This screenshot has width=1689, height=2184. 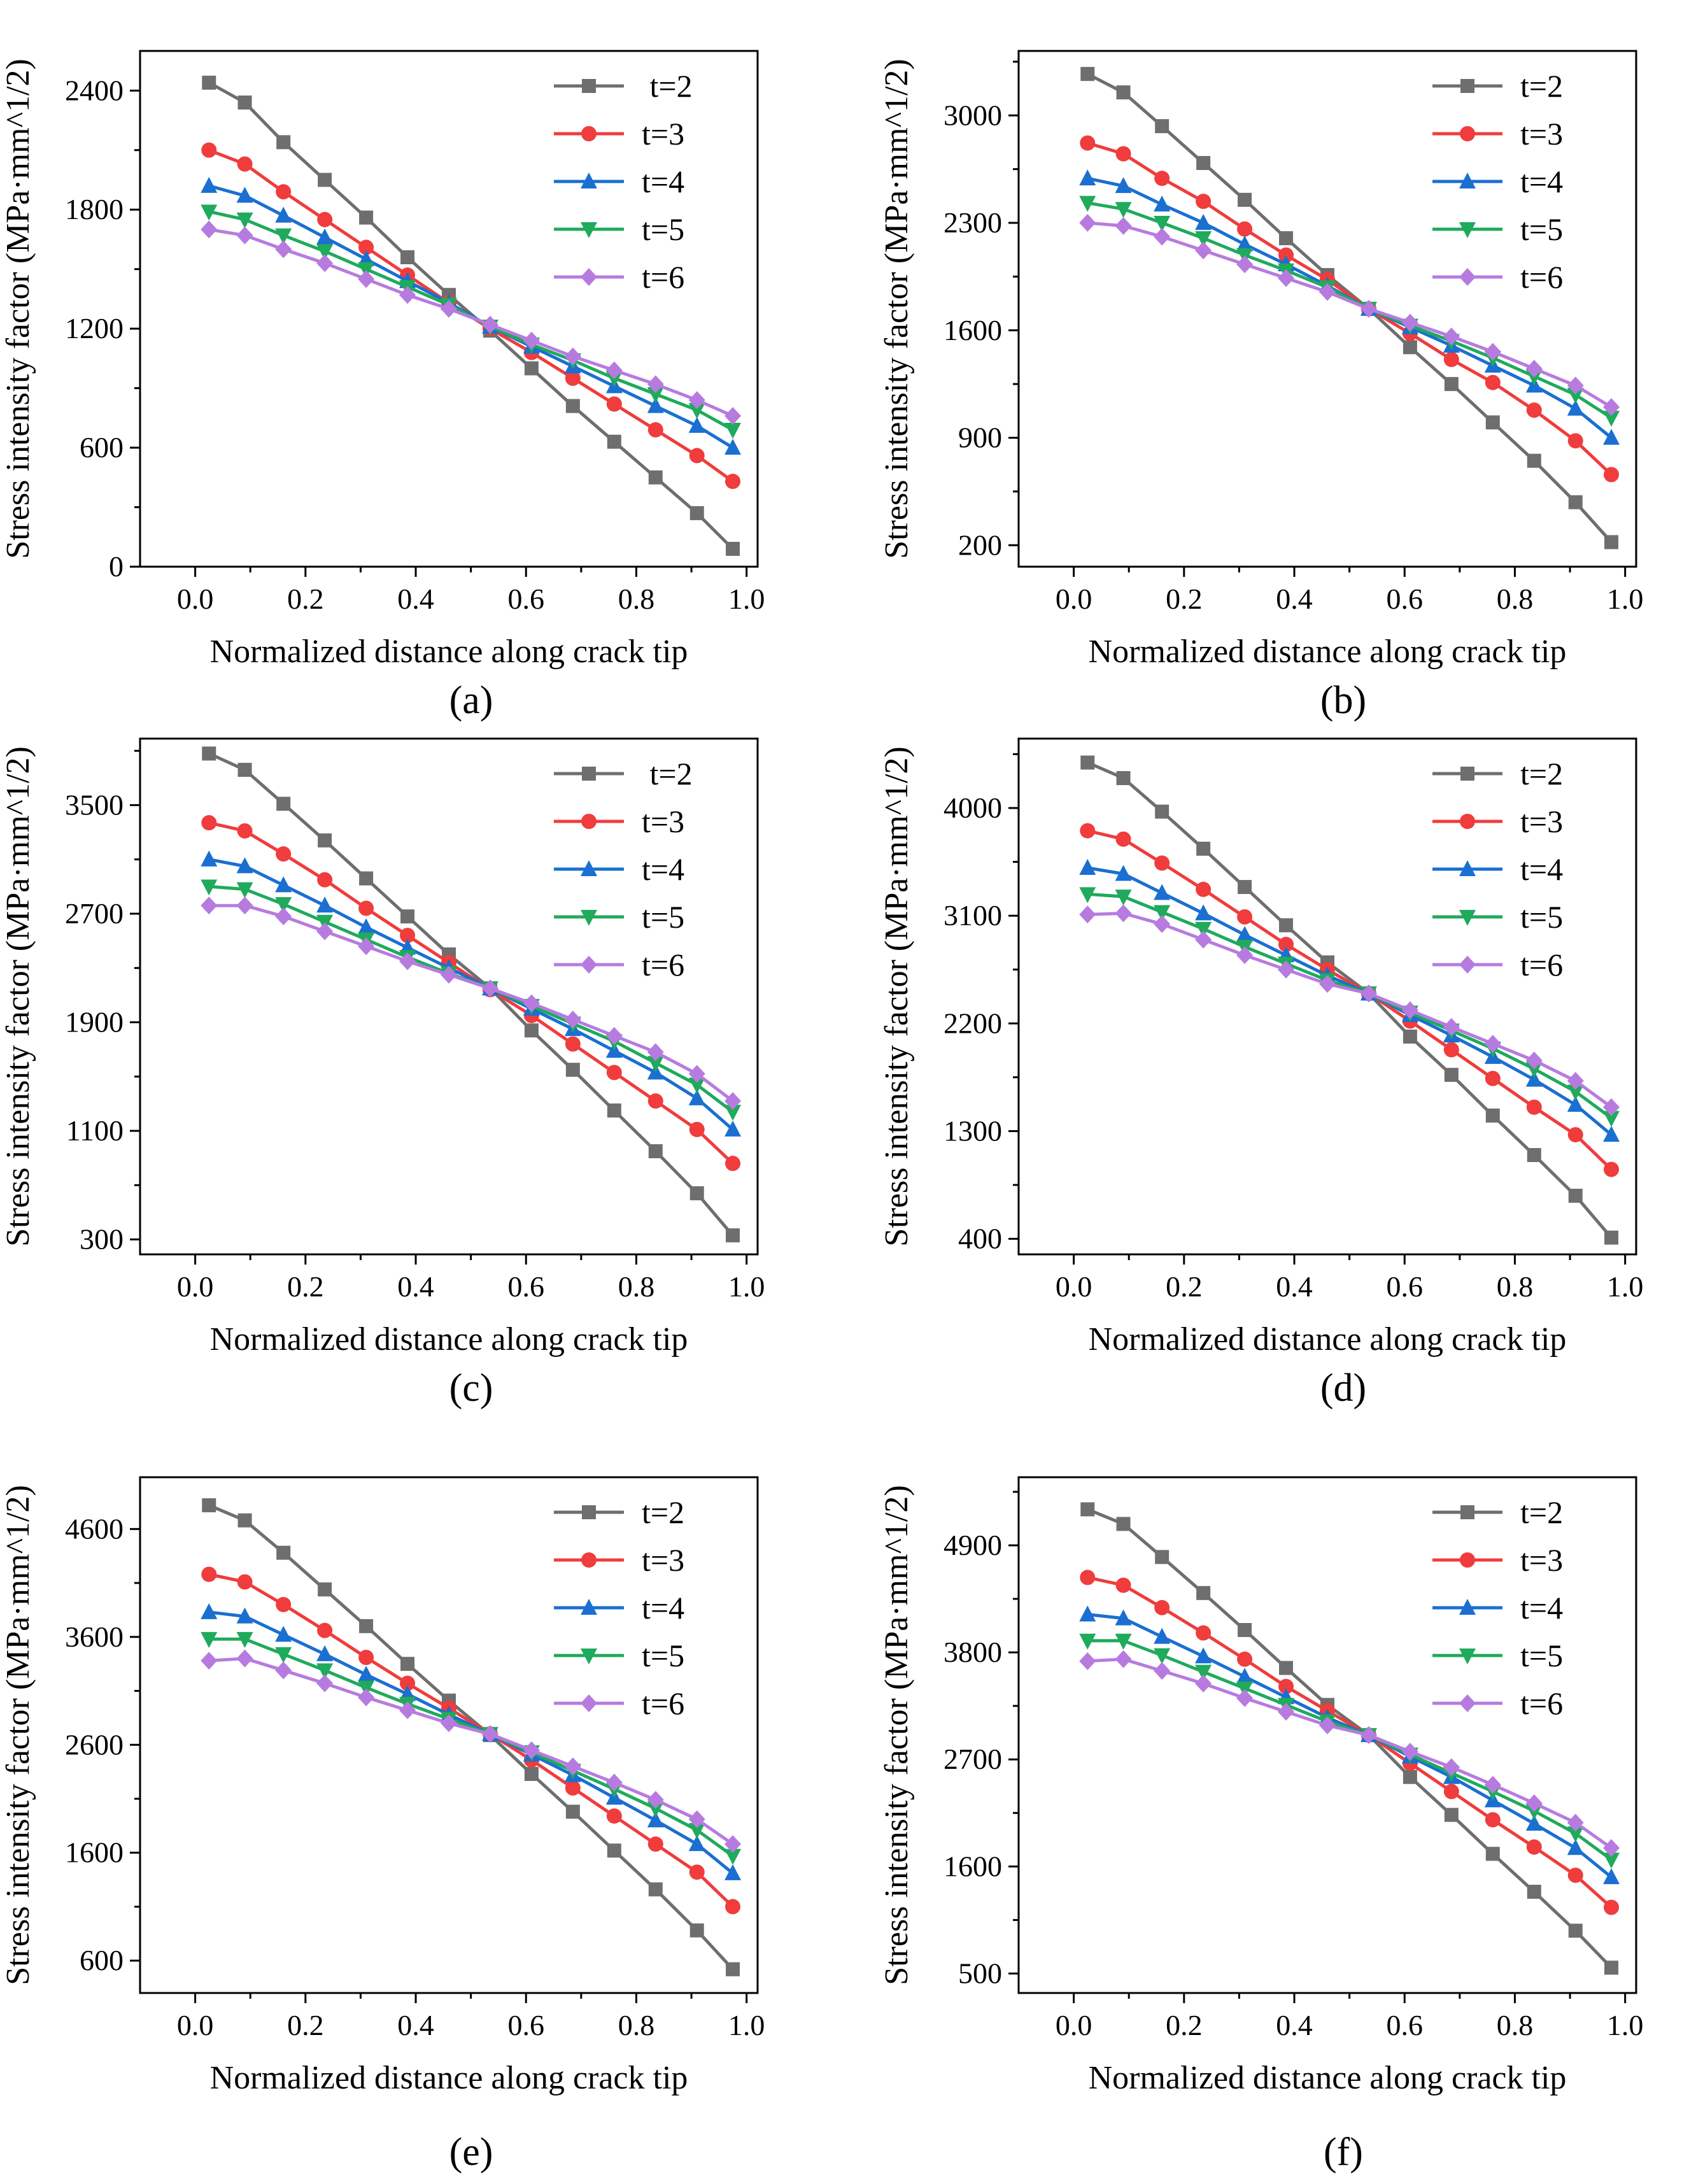 I want to click on plot-frame, so click(x=1327, y=309).